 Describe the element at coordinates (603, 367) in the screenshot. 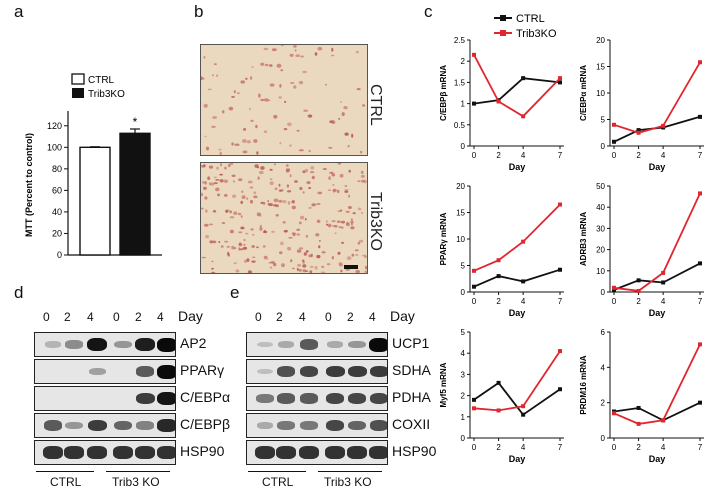

I see `c-ytick-label: 4` at that location.